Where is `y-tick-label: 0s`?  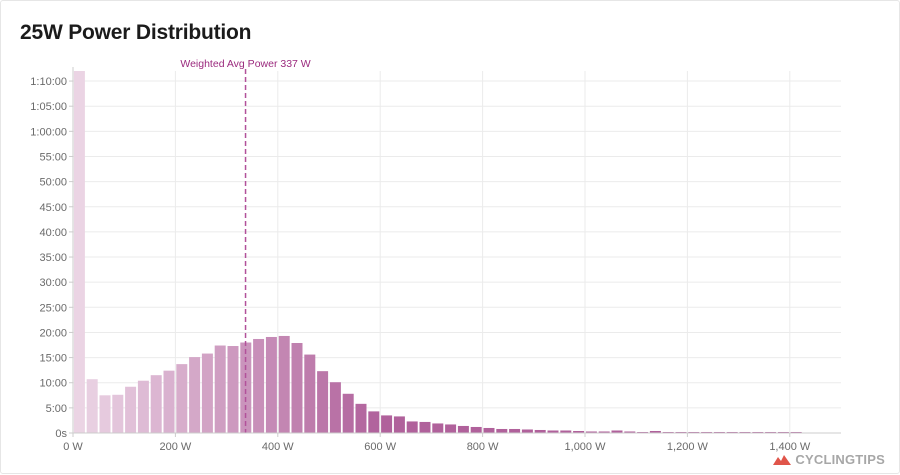
y-tick-label: 0s is located at coordinates (61, 434).